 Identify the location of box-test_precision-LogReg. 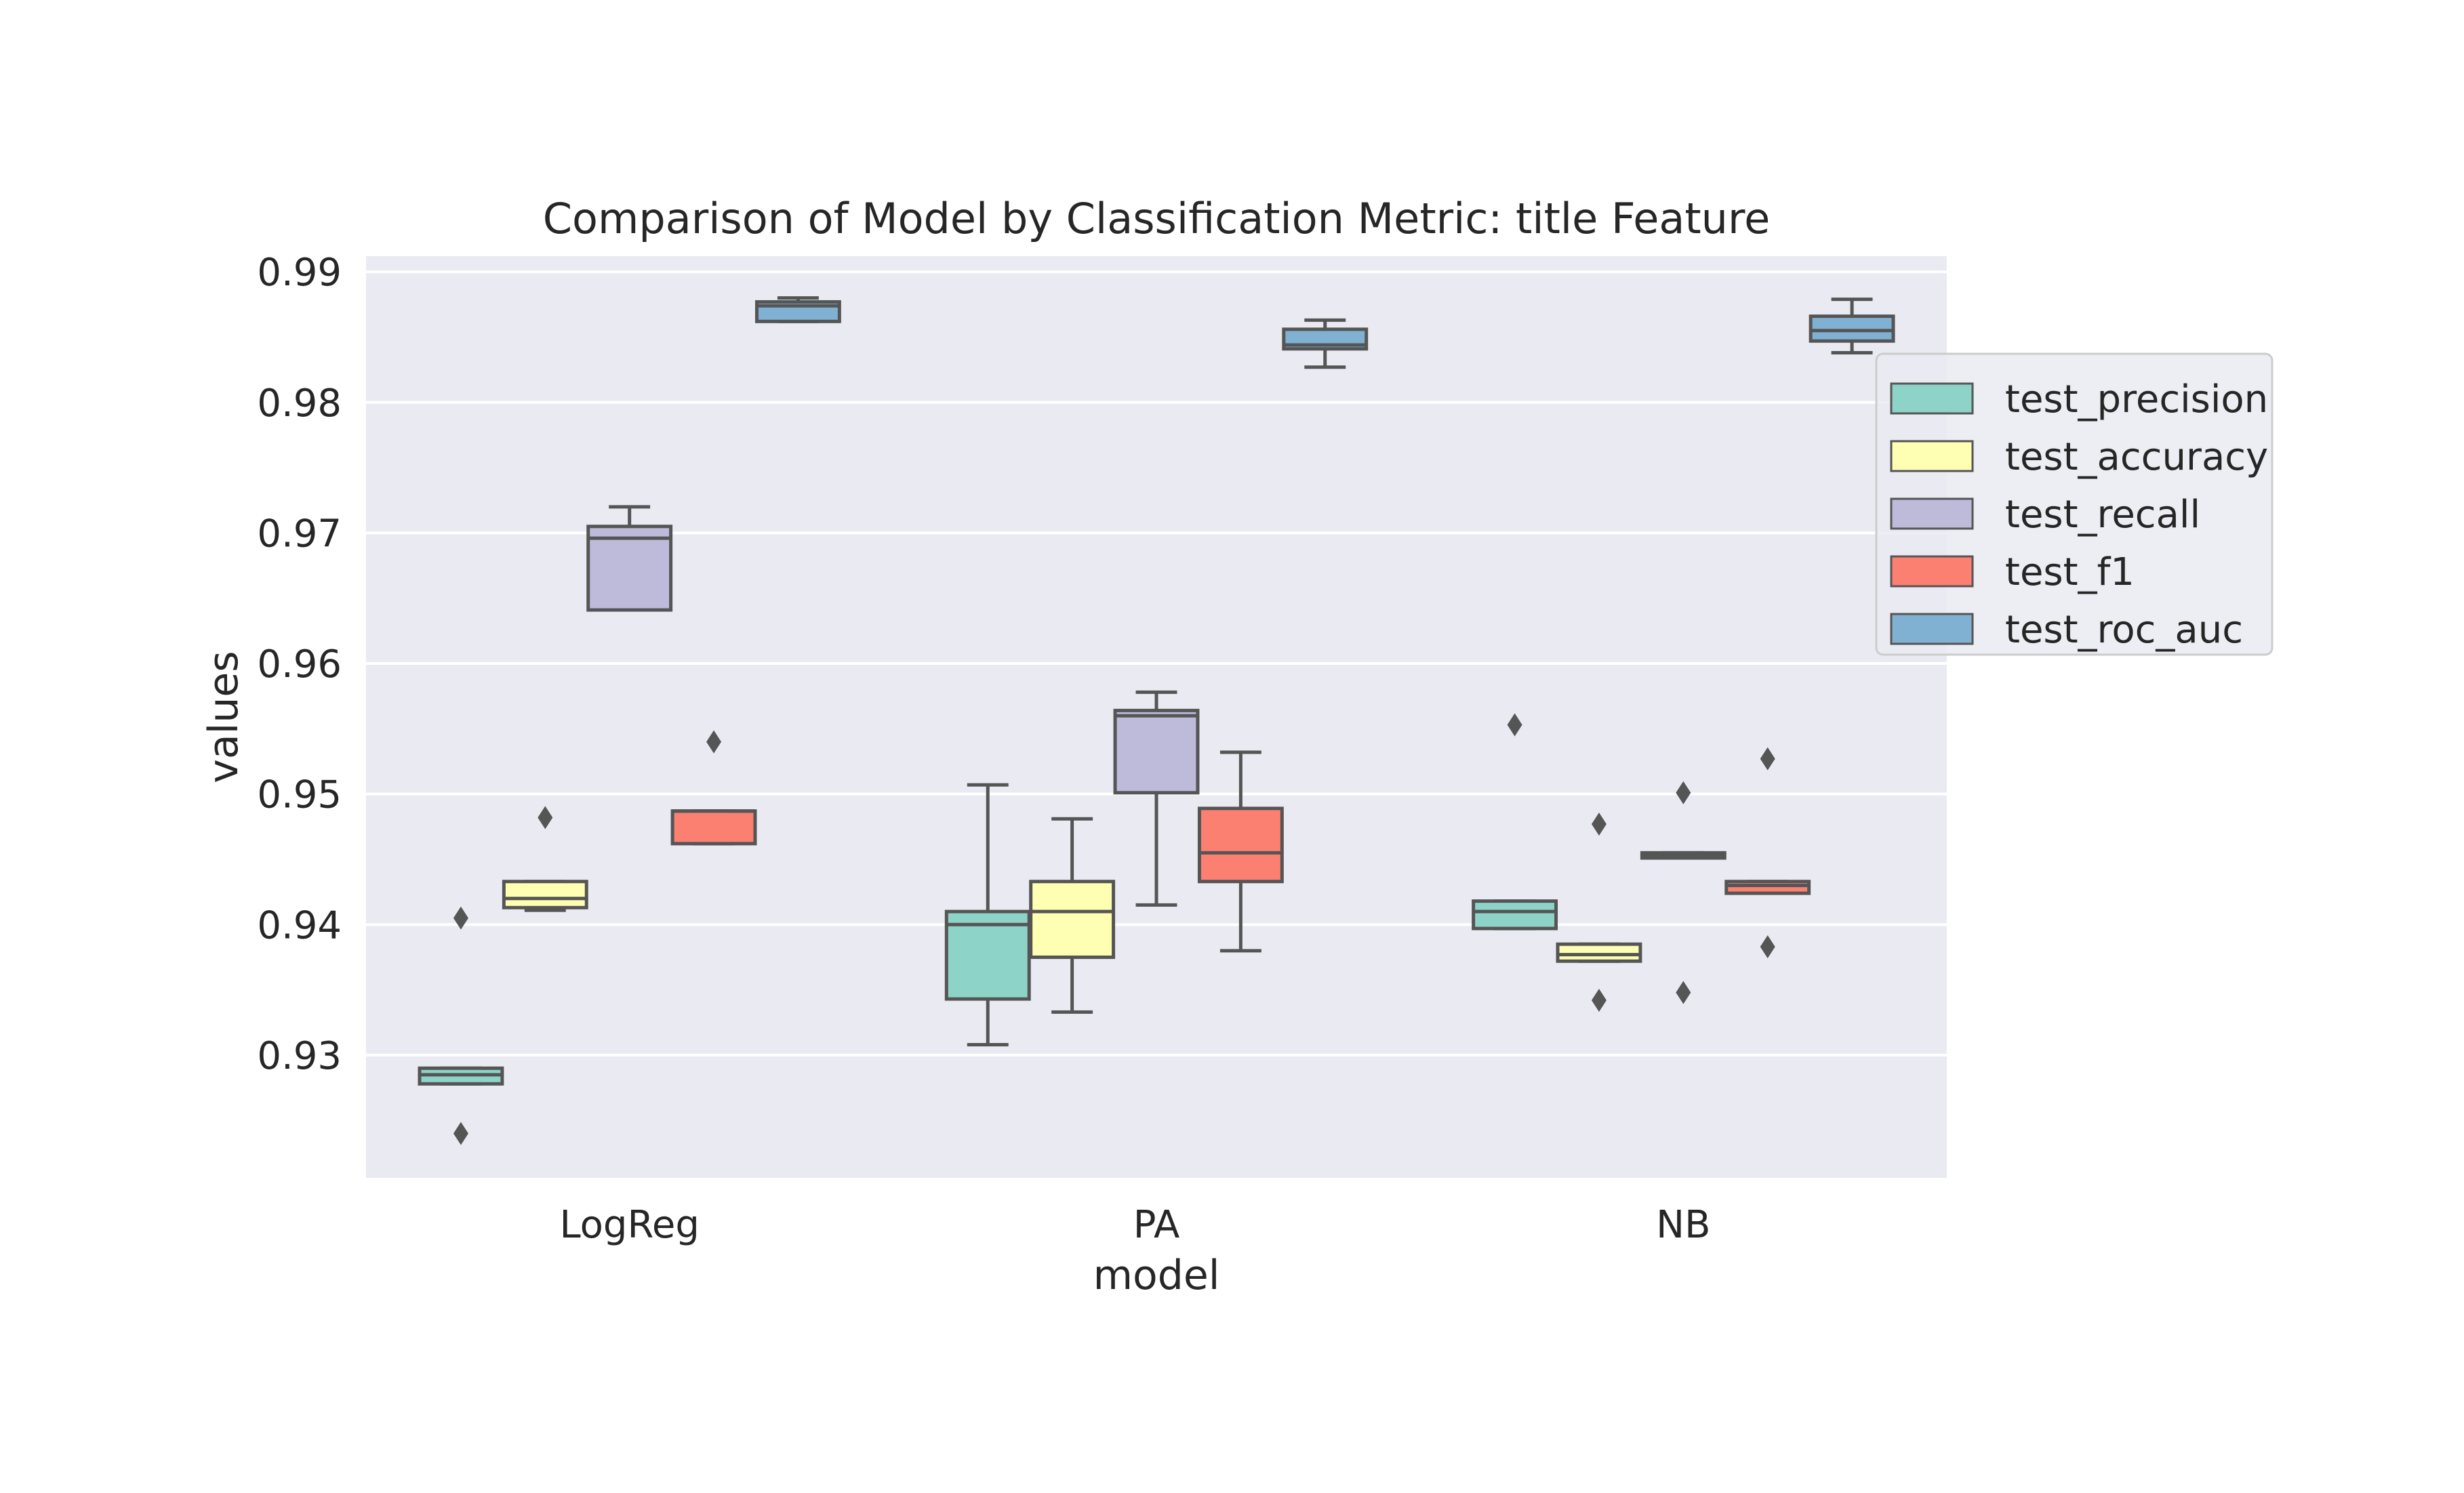
(461, 1025).